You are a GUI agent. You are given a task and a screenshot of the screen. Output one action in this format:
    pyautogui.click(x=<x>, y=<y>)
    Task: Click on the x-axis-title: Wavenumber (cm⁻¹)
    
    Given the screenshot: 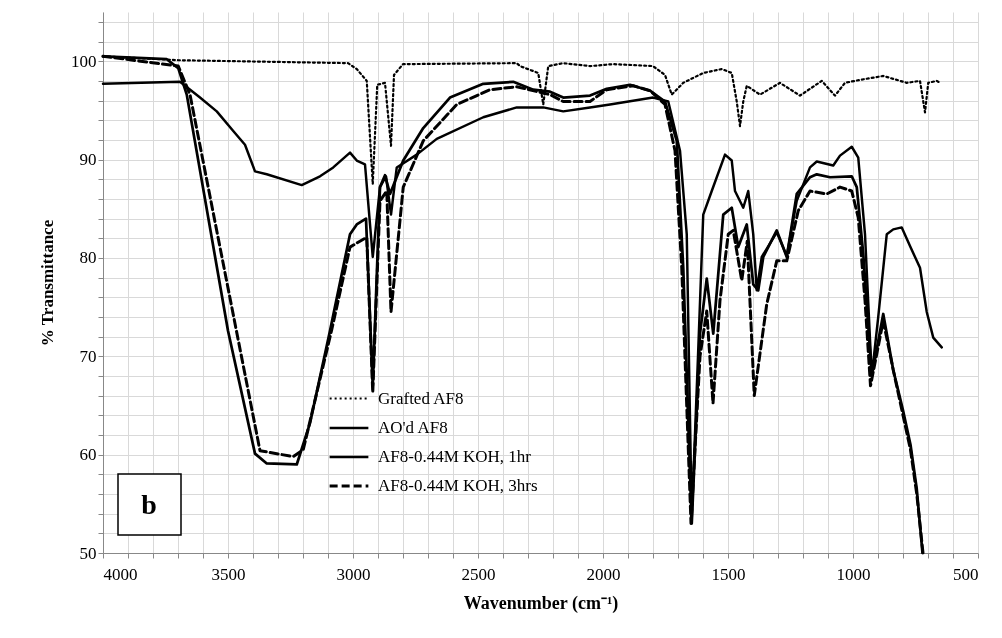 What is the action you would take?
    pyautogui.click(x=541, y=603)
    